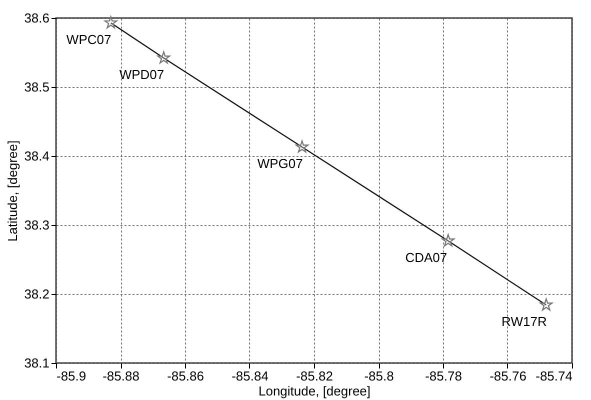  I want to click on x-tick-label: -85.8, so click(379, 376).